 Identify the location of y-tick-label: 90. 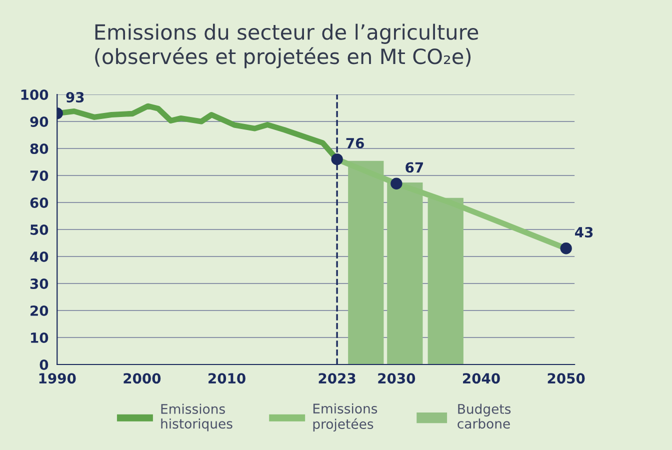
(39, 121).